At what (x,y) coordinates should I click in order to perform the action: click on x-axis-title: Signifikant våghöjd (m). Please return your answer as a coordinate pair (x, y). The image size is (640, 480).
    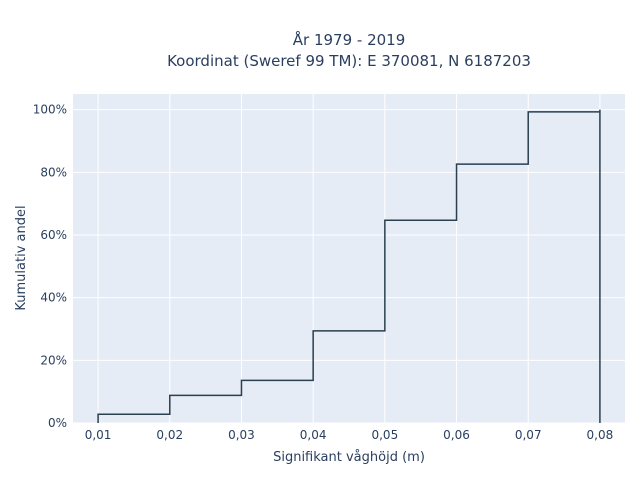
    Looking at the image, I should click on (349, 457).